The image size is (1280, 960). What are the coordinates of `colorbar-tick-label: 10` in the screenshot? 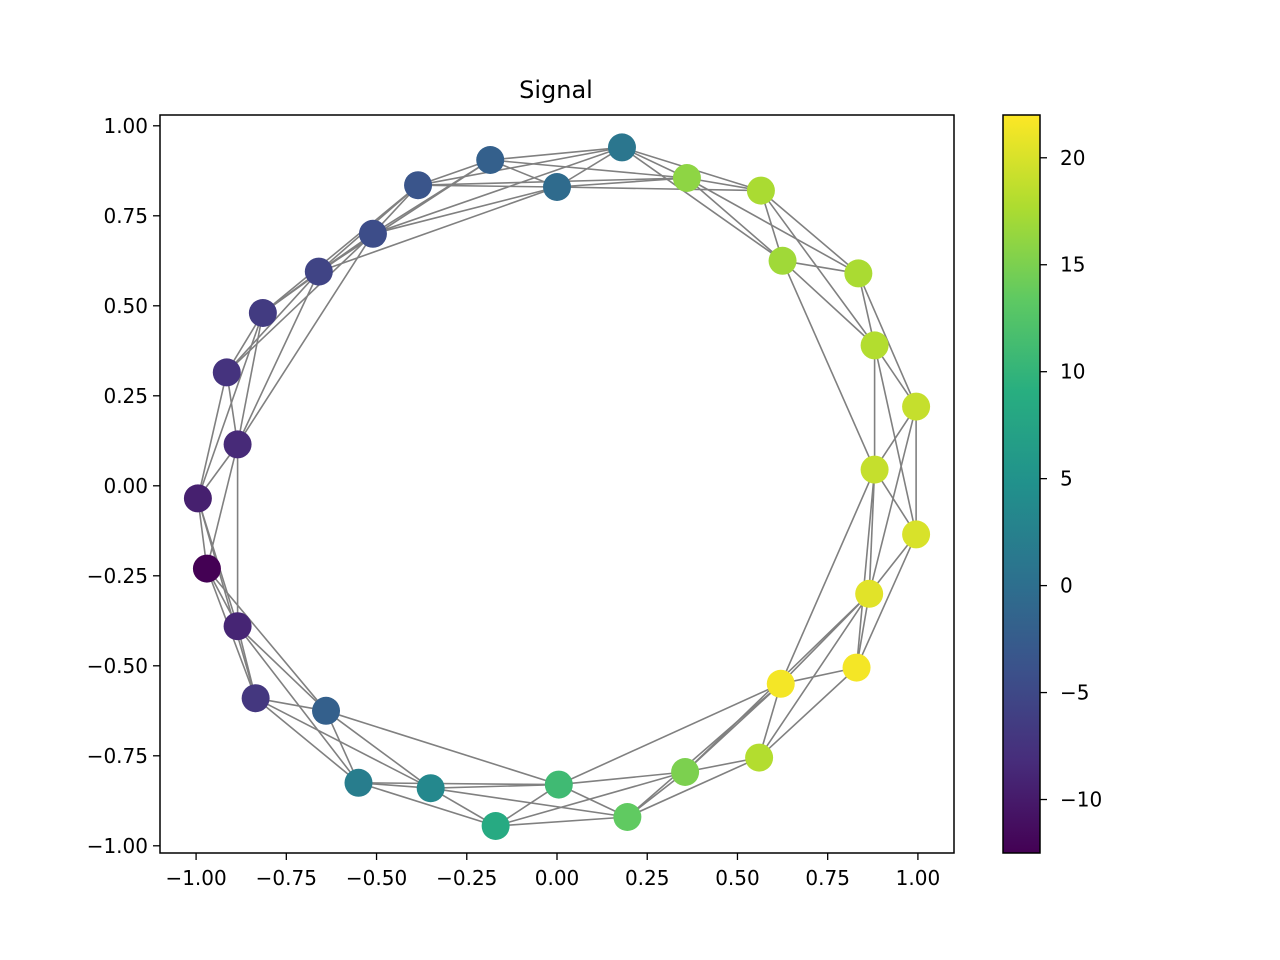 It's located at (1072, 372).